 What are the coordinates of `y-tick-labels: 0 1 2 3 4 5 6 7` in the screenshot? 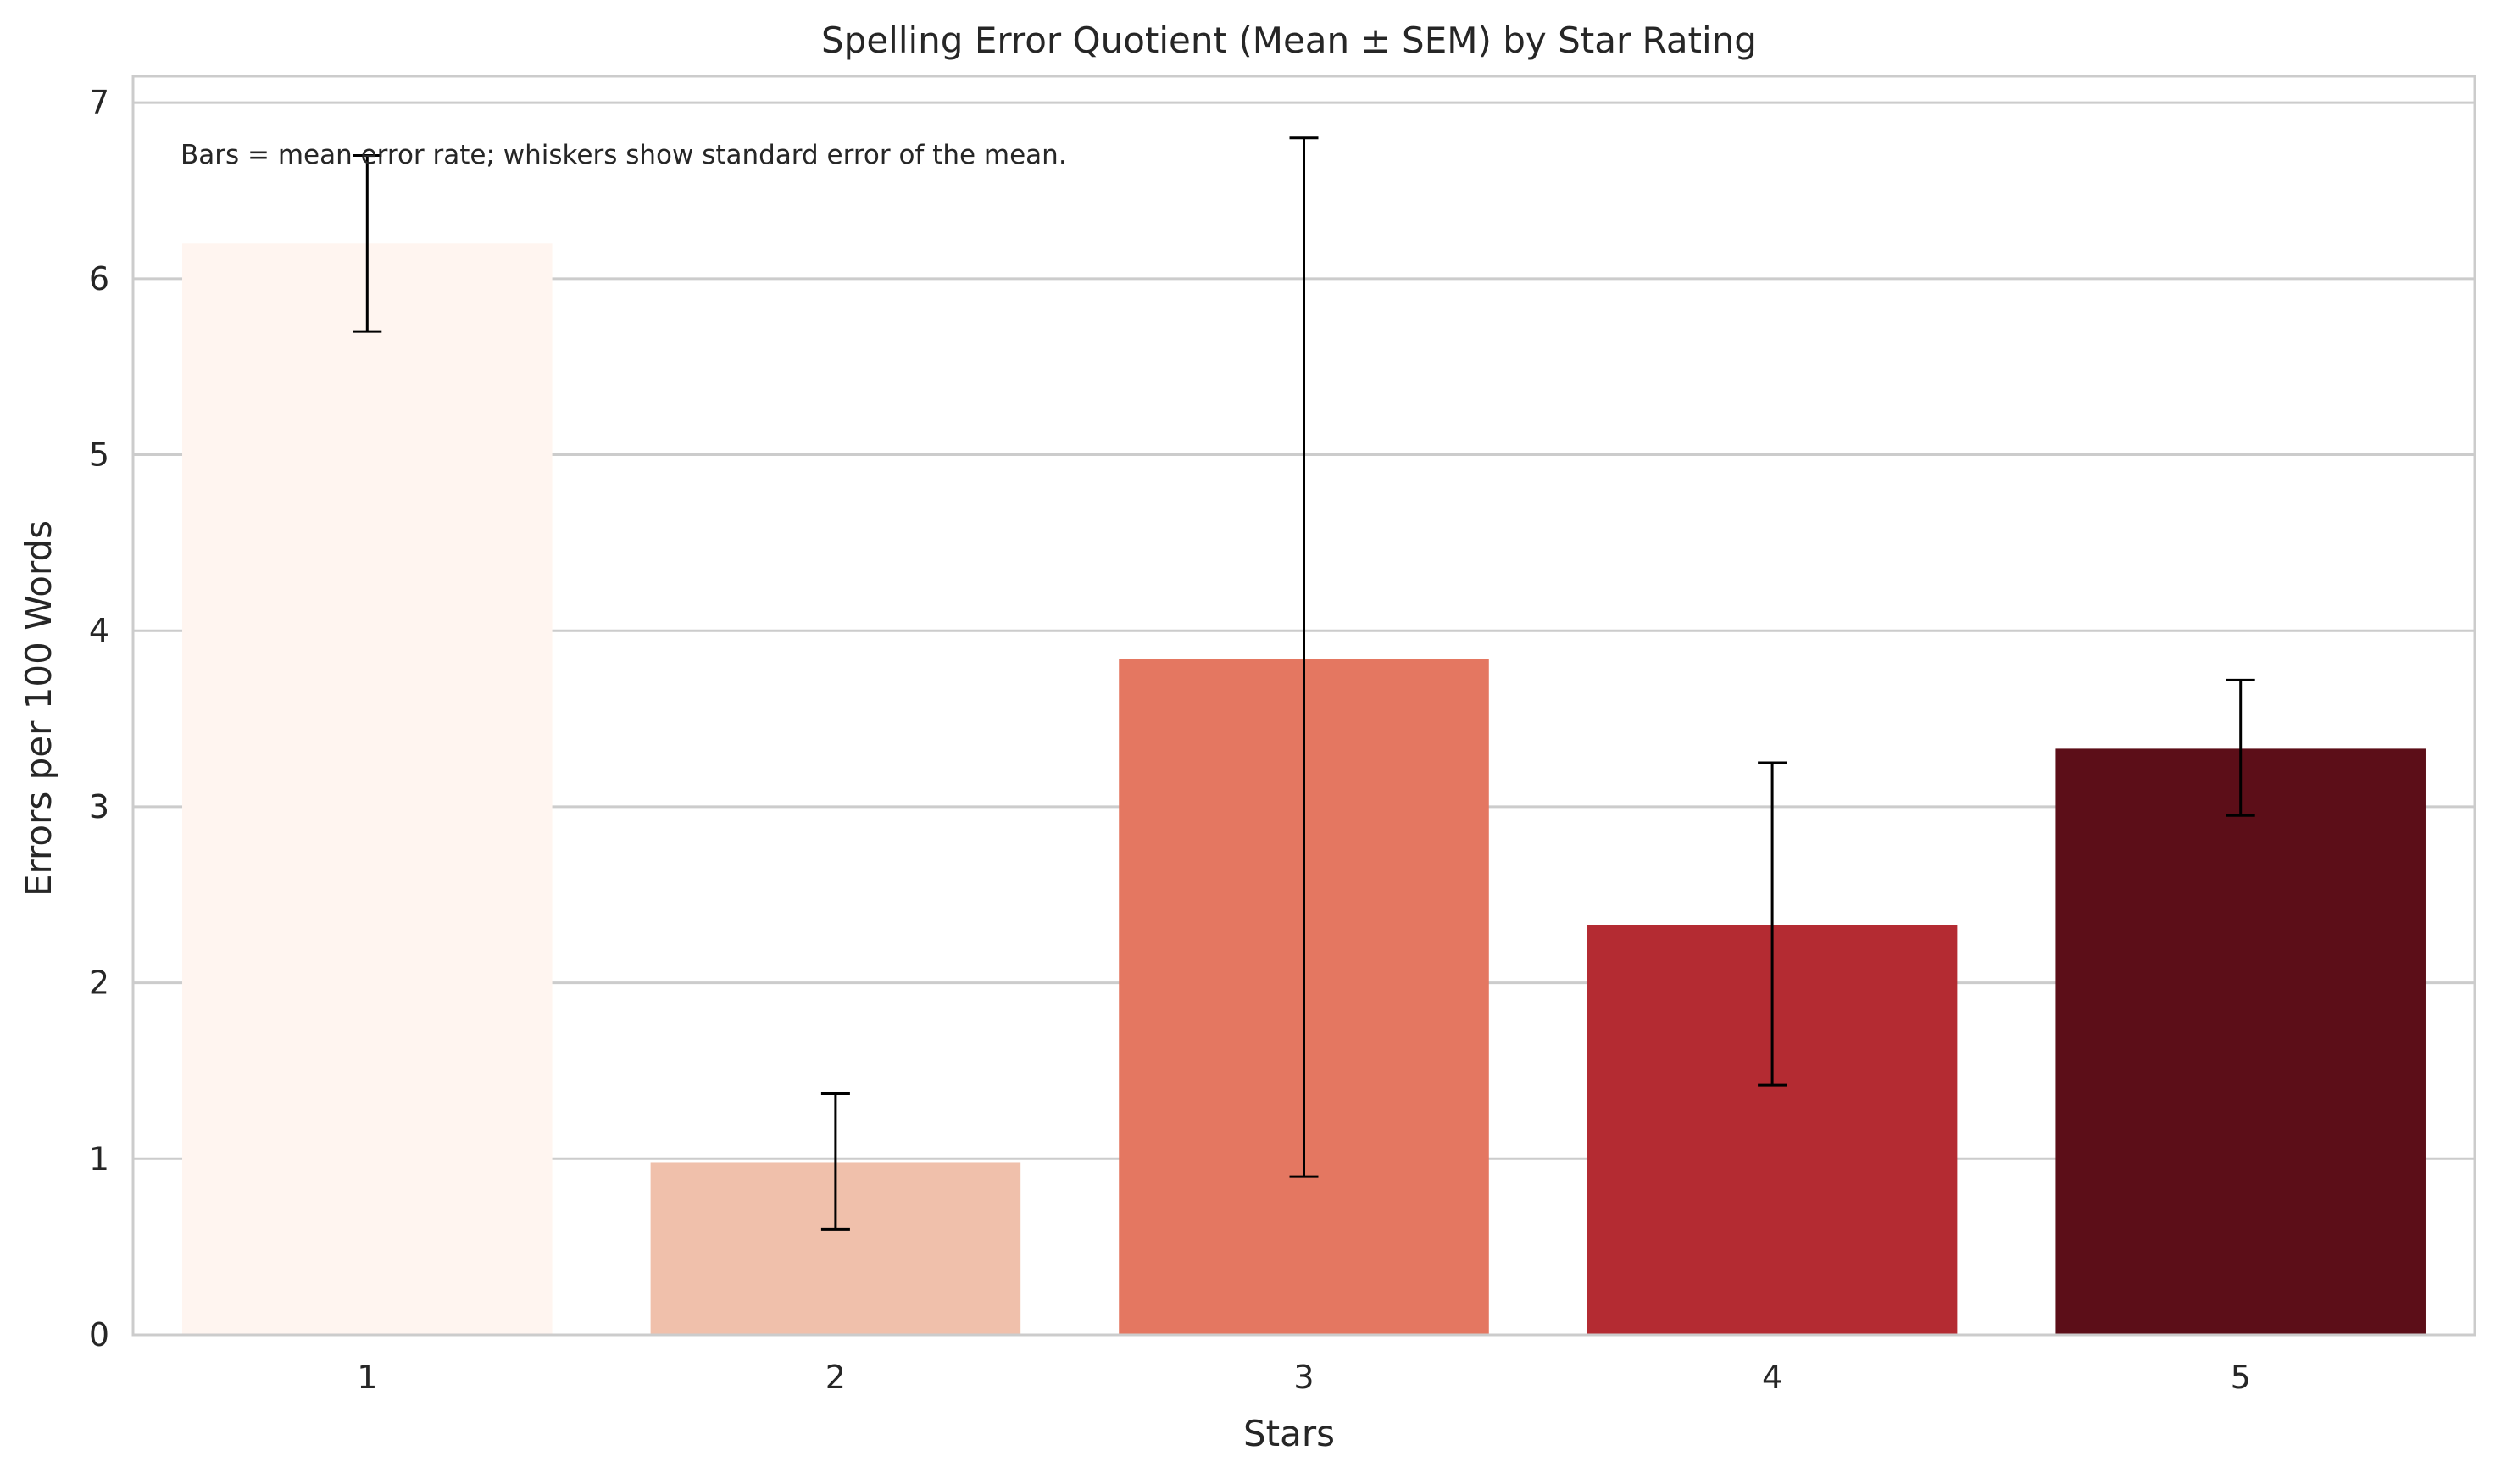 It's located at (99, 719).